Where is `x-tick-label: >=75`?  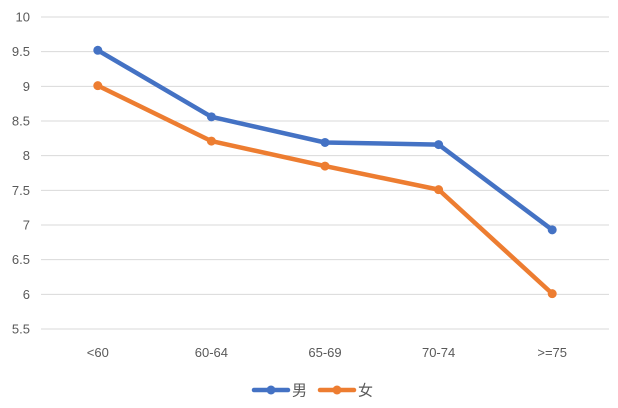
x-tick-label: >=75 is located at coordinates (552, 352).